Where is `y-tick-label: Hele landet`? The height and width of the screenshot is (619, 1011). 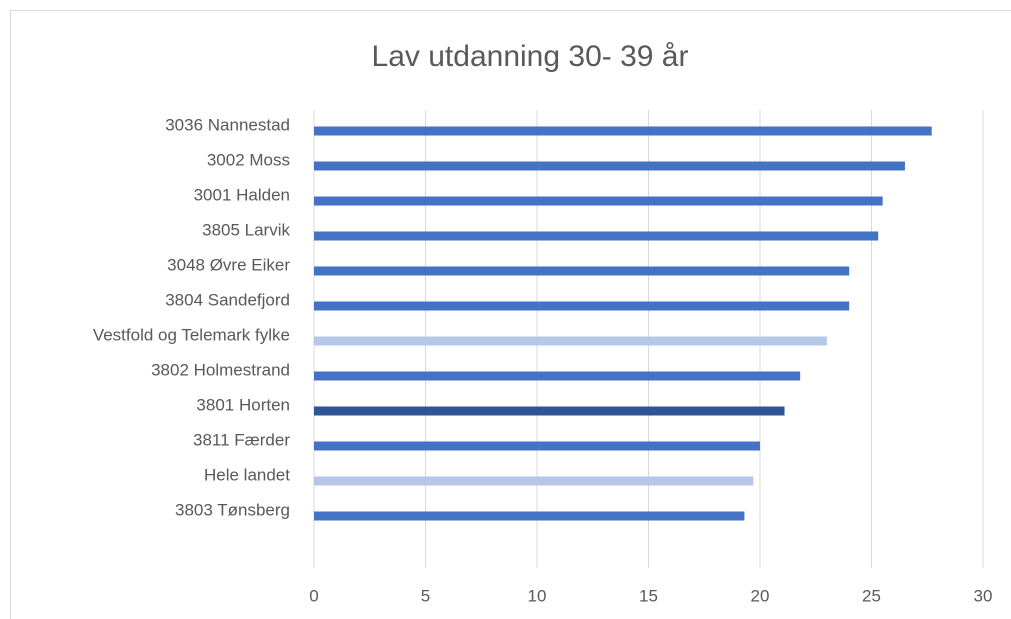 y-tick-label: Hele landet is located at coordinates (247, 474).